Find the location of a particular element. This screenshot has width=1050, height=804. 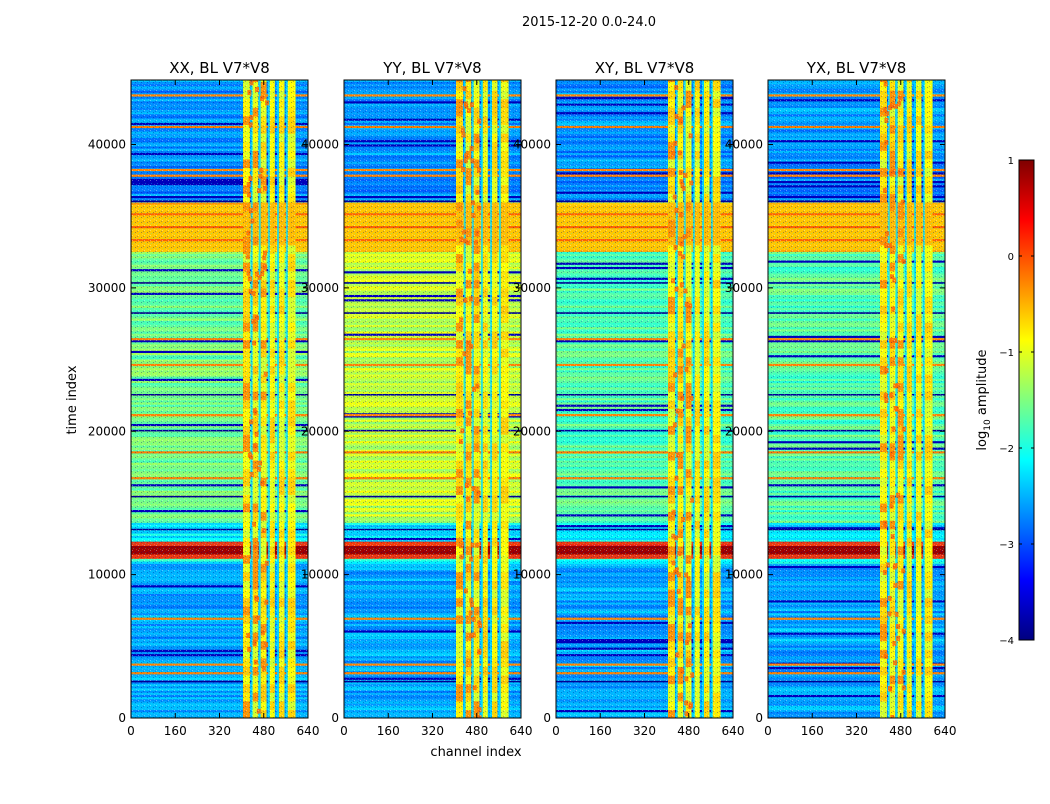

colorbar-tick-label: 1 is located at coordinates (1011, 161).